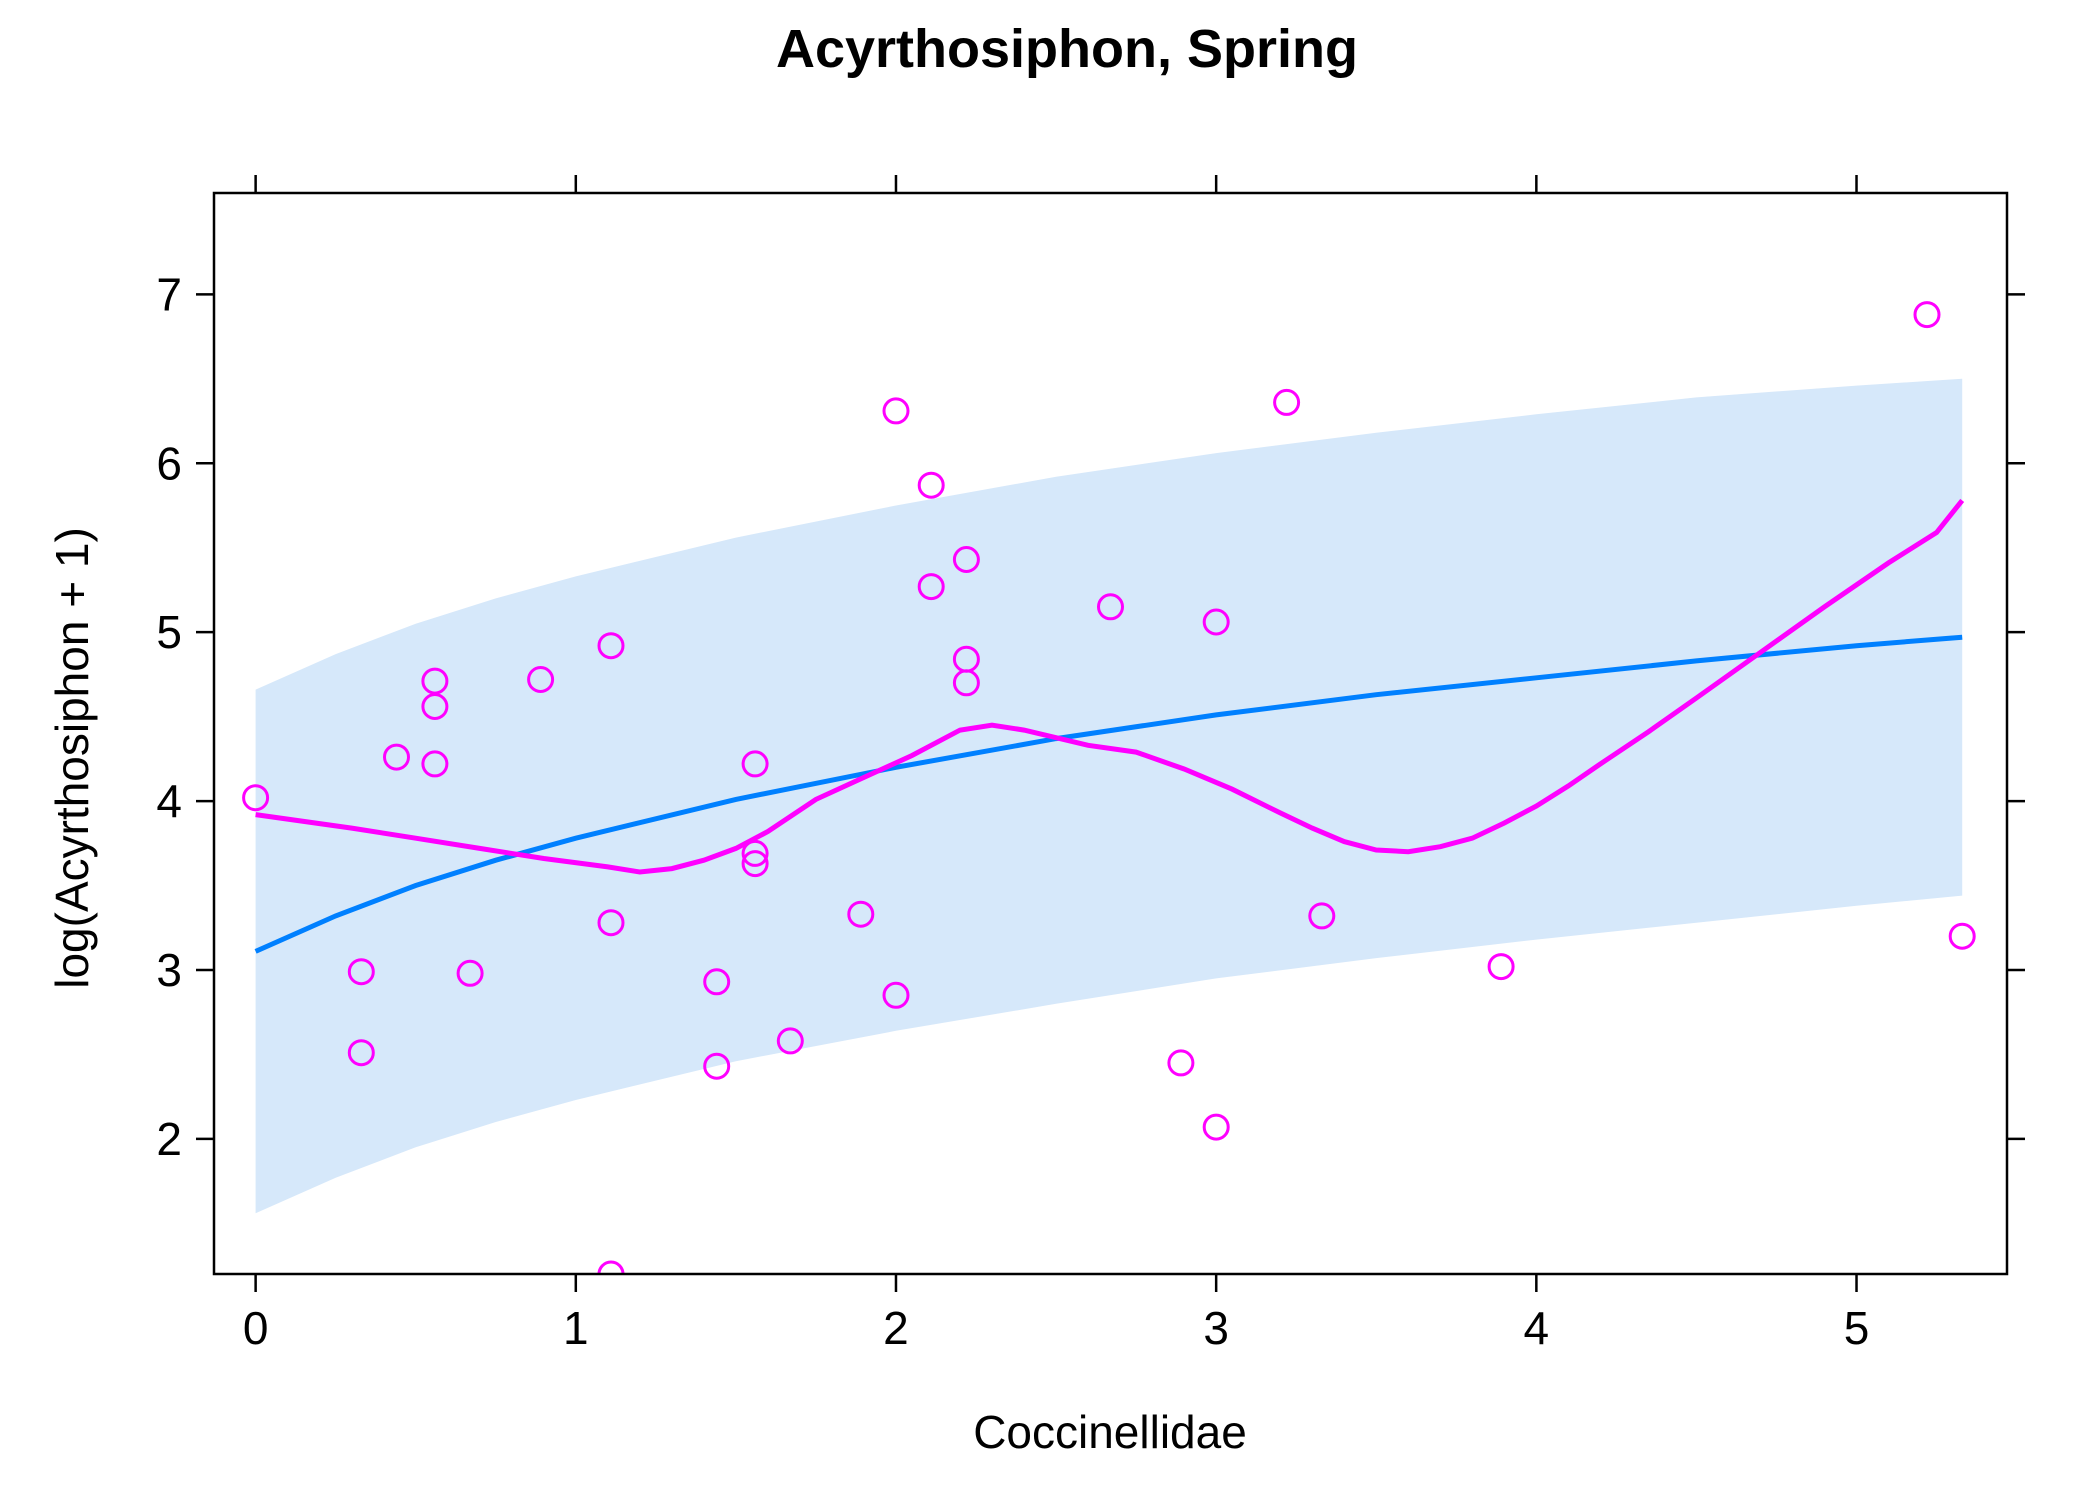 The width and height of the screenshot is (2100, 1500). I want to click on y-tick-label: 3, so click(169, 970).